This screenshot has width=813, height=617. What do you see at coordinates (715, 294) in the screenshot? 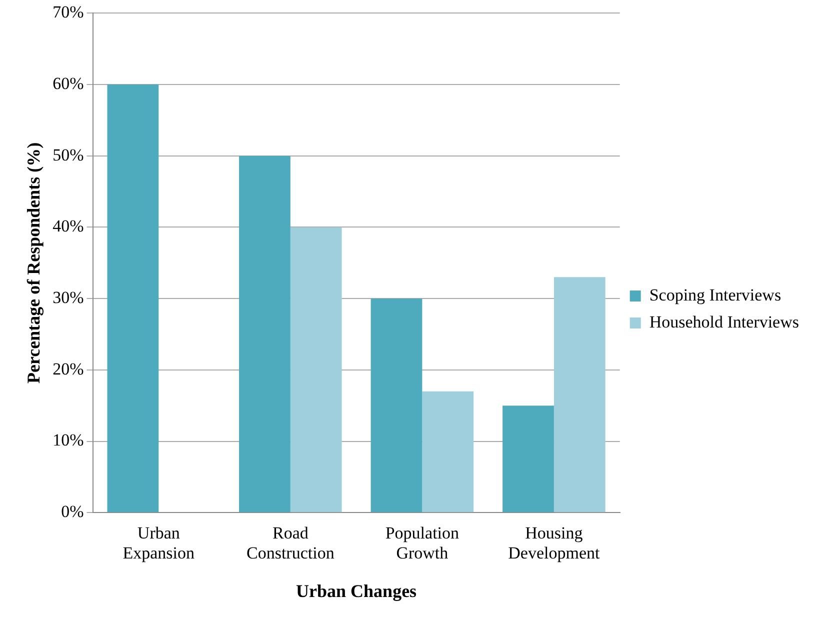
I see `legend-label: Scoping Interviews` at bounding box center [715, 294].